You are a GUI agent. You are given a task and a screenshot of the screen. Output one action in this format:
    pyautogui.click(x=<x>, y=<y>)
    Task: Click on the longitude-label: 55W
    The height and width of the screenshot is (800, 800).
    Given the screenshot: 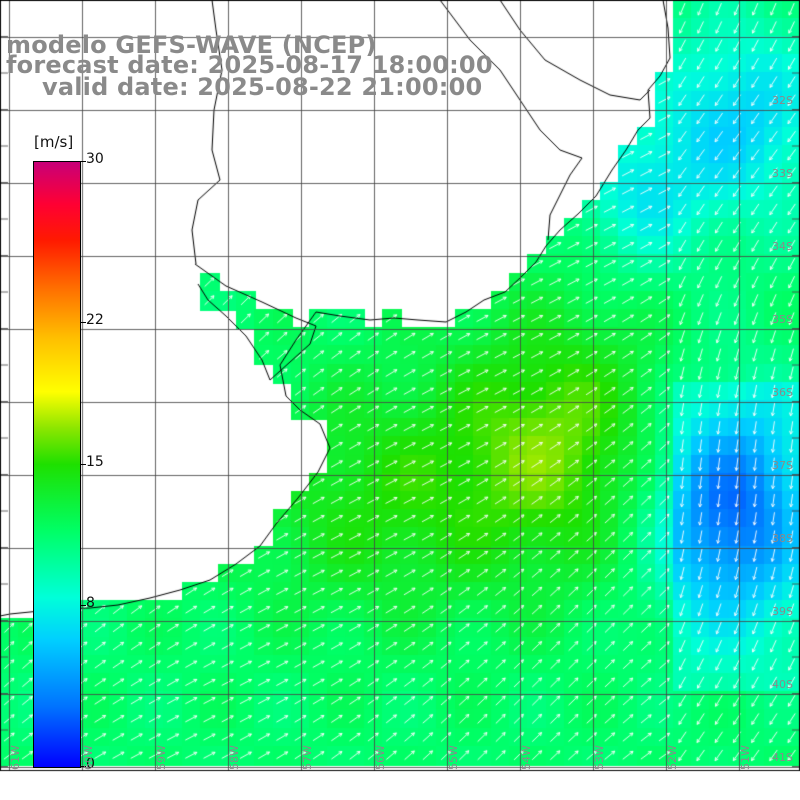 What is the action you would take?
    pyautogui.click(x=453, y=757)
    